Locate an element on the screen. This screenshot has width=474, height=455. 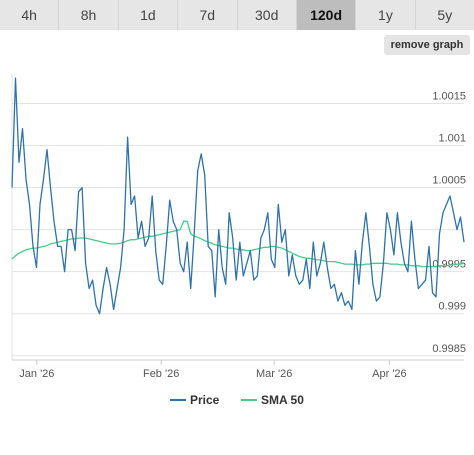
x-tick-label: Apr '26 is located at coordinates (389, 374).